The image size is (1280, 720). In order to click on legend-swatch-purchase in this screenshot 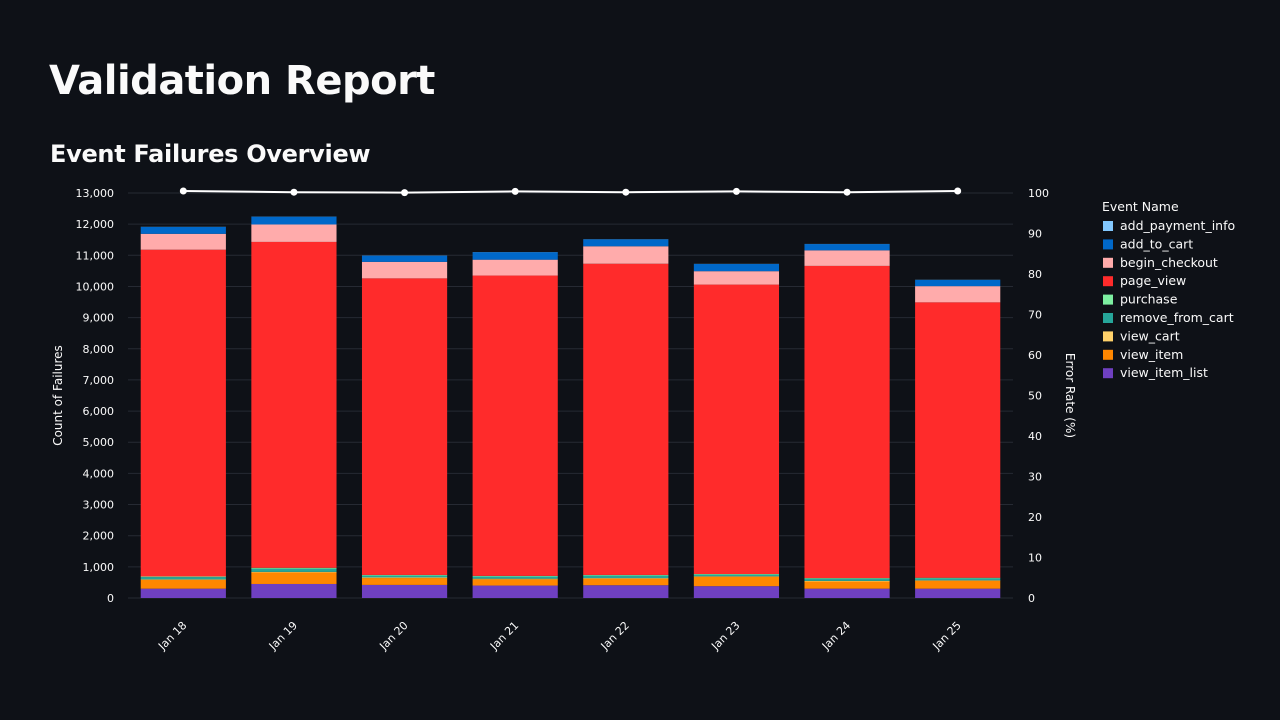, I will do `click(1108, 299)`.